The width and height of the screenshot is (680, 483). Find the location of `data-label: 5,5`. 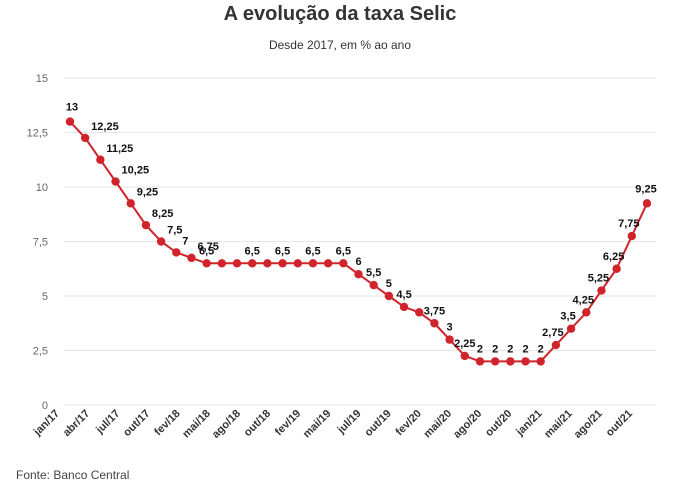

data-label: 5,5 is located at coordinates (373, 273).